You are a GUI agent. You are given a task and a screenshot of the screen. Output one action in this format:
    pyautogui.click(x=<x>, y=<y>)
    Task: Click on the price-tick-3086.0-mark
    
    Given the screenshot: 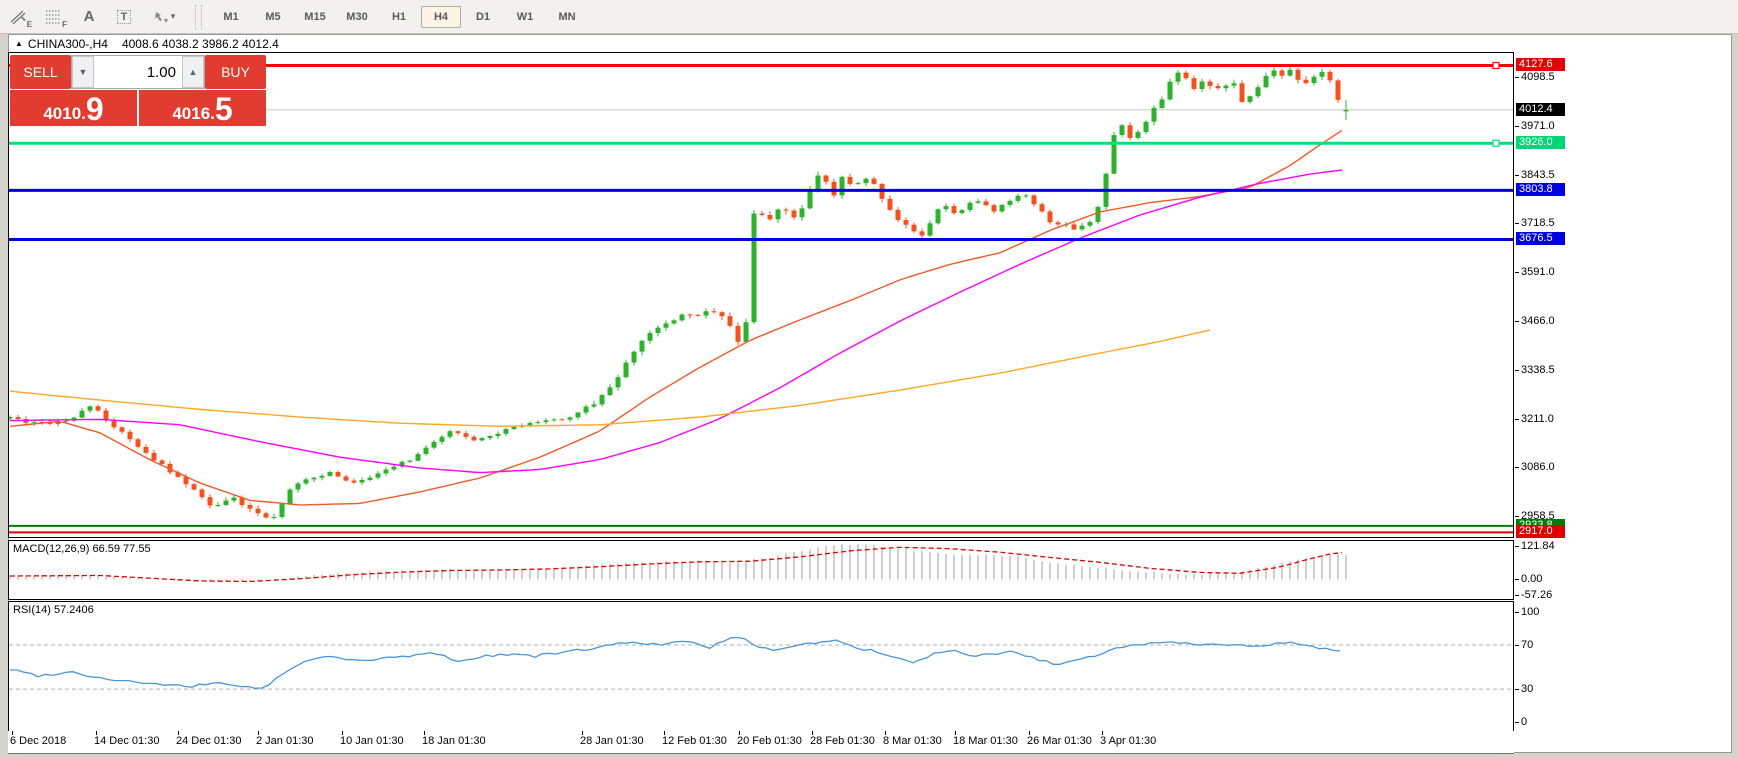 What is the action you would take?
    pyautogui.click(x=1517, y=468)
    